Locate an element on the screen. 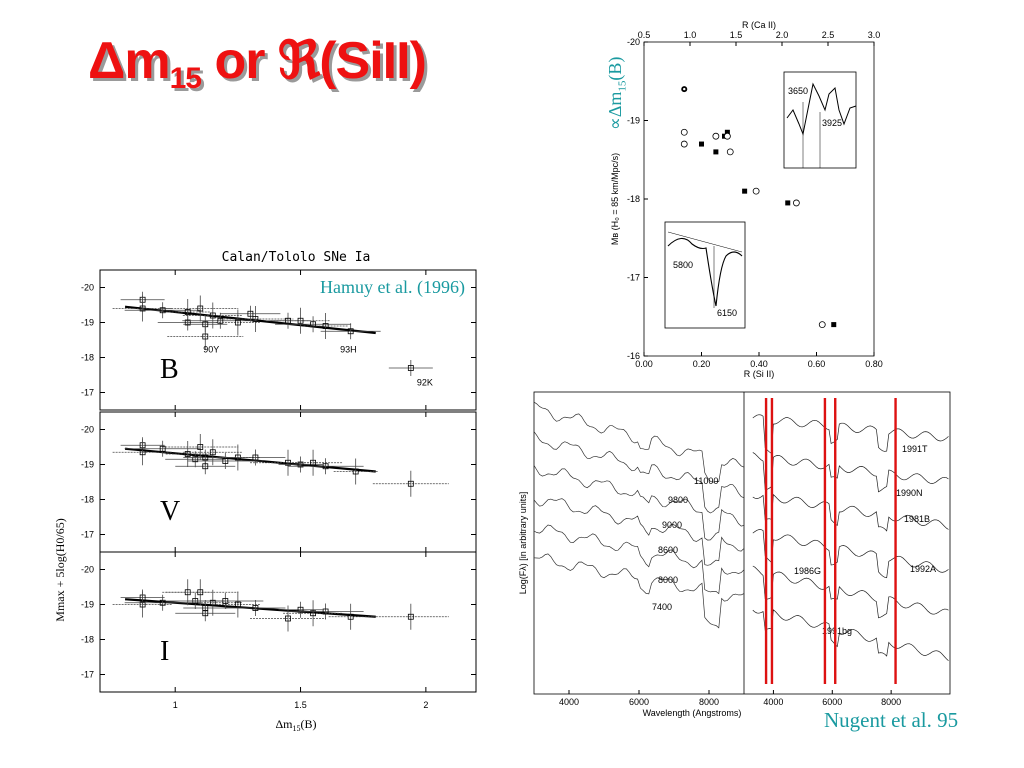 The image size is (1024, 768). hamuy-band-label: B is located at coordinates (169, 369).